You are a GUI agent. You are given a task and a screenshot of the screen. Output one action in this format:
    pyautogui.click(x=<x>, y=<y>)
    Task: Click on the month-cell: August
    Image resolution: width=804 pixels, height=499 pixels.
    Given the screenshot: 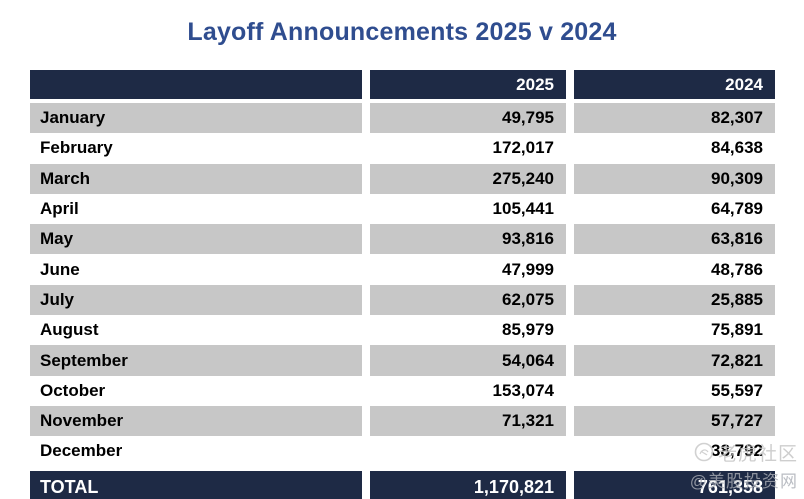 What is the action you would take?
    pyautogui.click(x=196, y=330)
    